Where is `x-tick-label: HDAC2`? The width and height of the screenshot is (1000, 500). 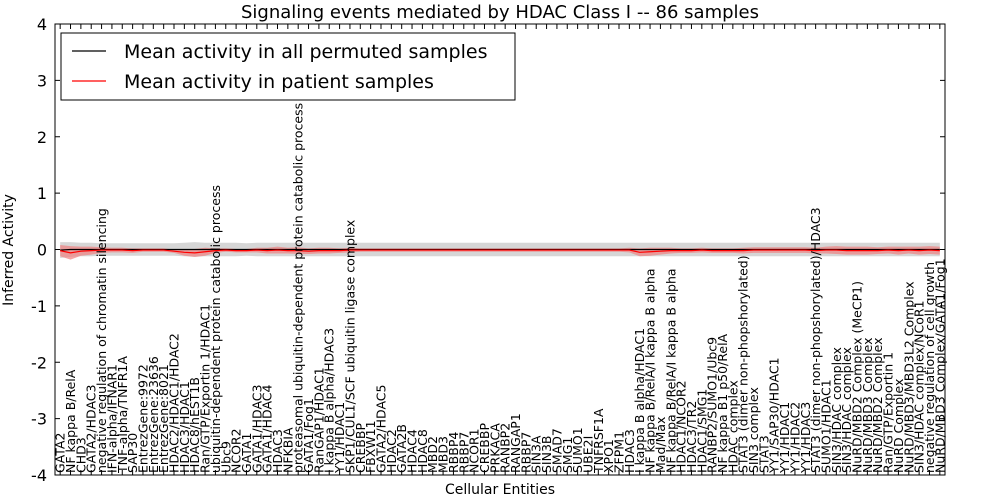 x-tick-label: HDAC2 is located at coordinates (391, 451).